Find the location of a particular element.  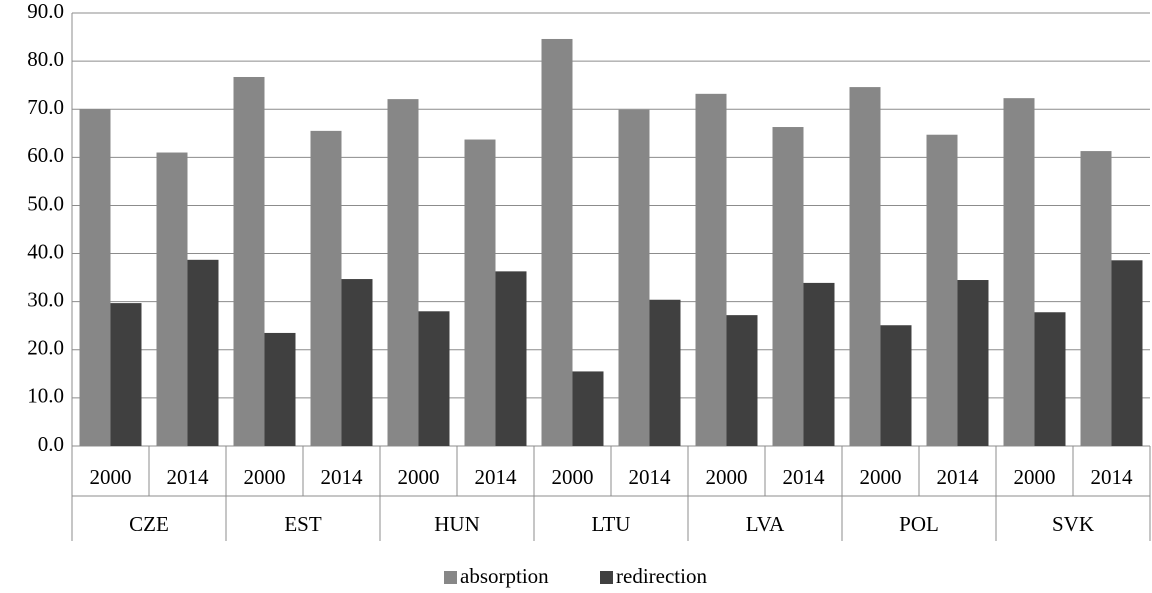

group-label: SVK is located at coordinates (1073, 524).